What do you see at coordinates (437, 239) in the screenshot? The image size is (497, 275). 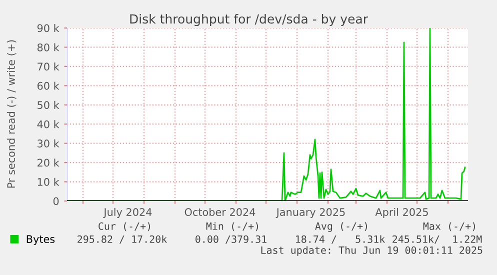 I see `text: 245.51k/ 1.22M` at bounding box center [437, 239].